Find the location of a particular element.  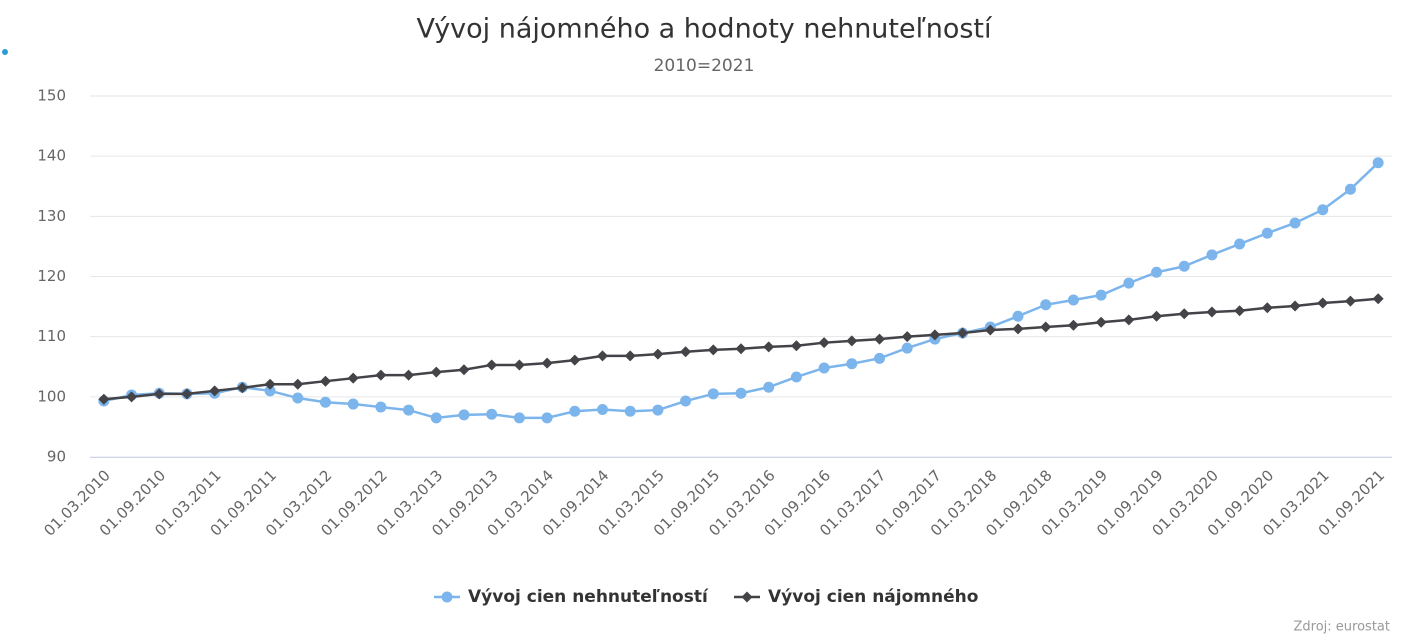

y-tick-label: 150 is located at coordinates (51, 96).